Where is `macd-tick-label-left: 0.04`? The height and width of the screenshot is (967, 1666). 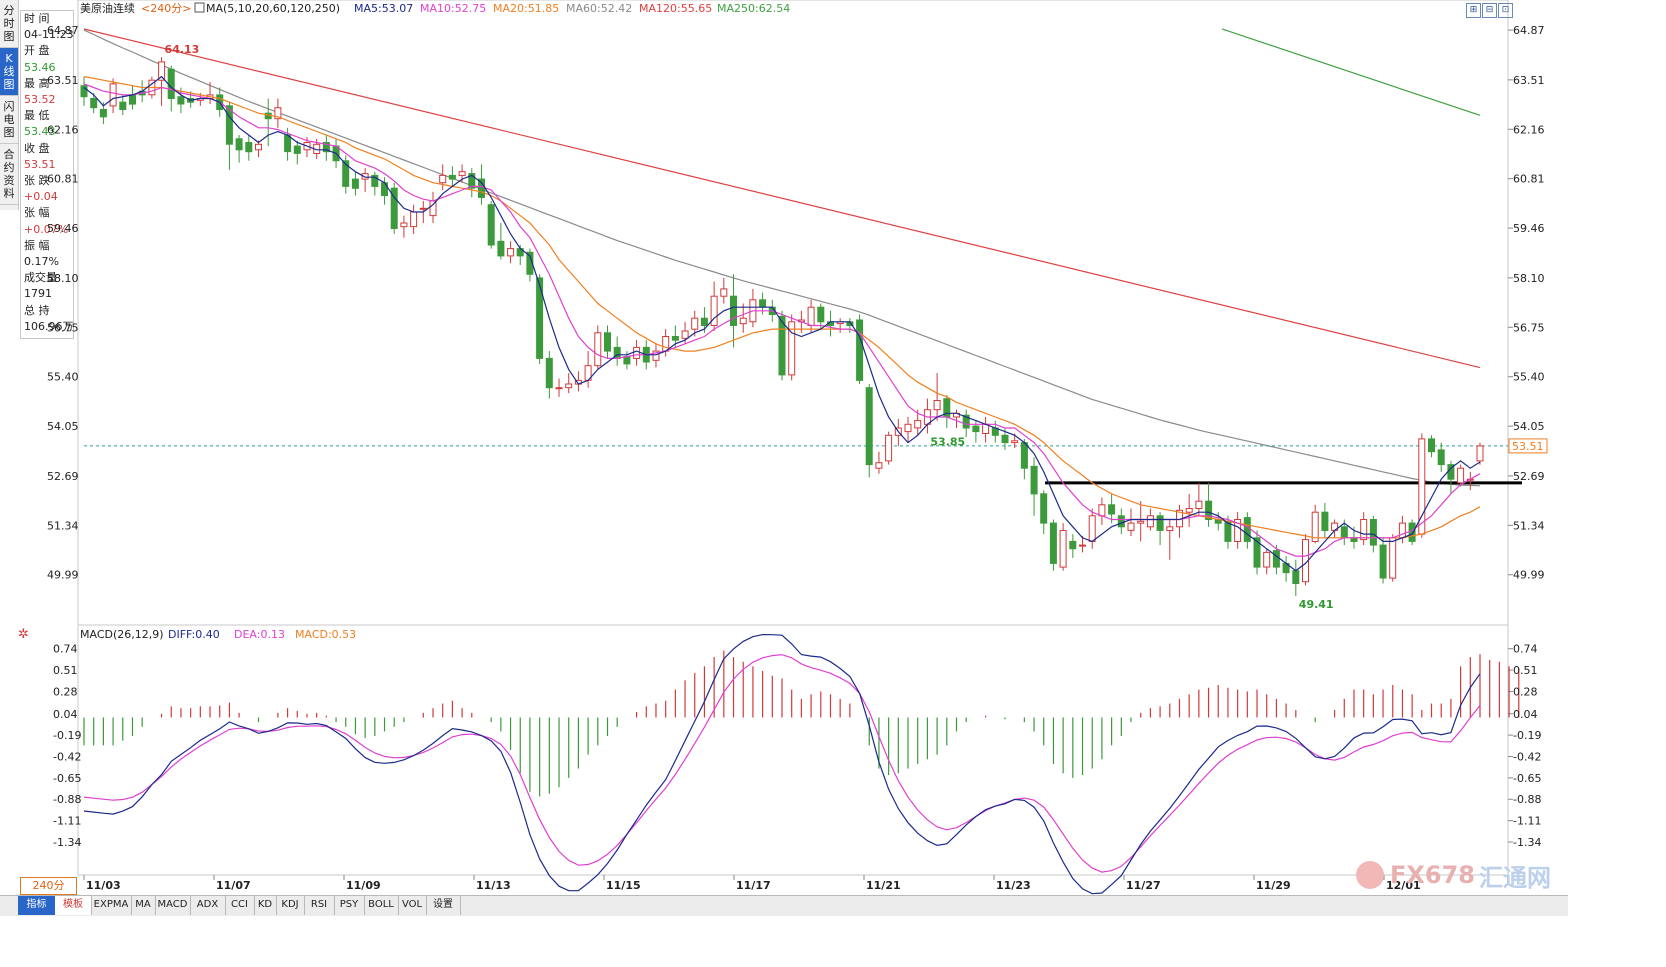 macd-tick-label-left: 0.04 is located at coordinates (65, 714).